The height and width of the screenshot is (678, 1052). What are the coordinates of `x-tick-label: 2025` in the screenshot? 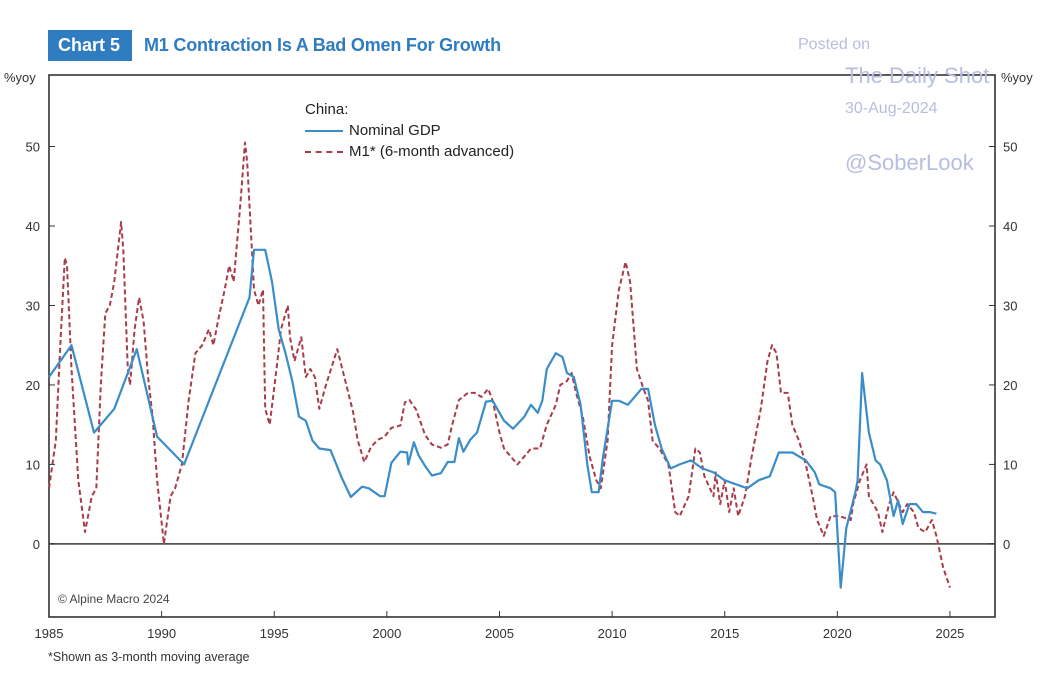 It's located at (949, 633).